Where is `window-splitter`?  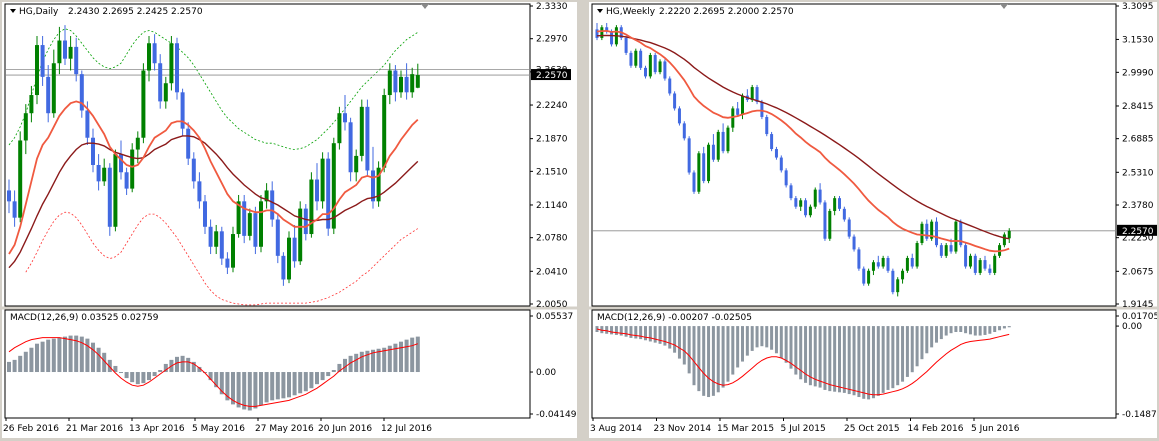
window-splitter is located at coordinates (583, 220).